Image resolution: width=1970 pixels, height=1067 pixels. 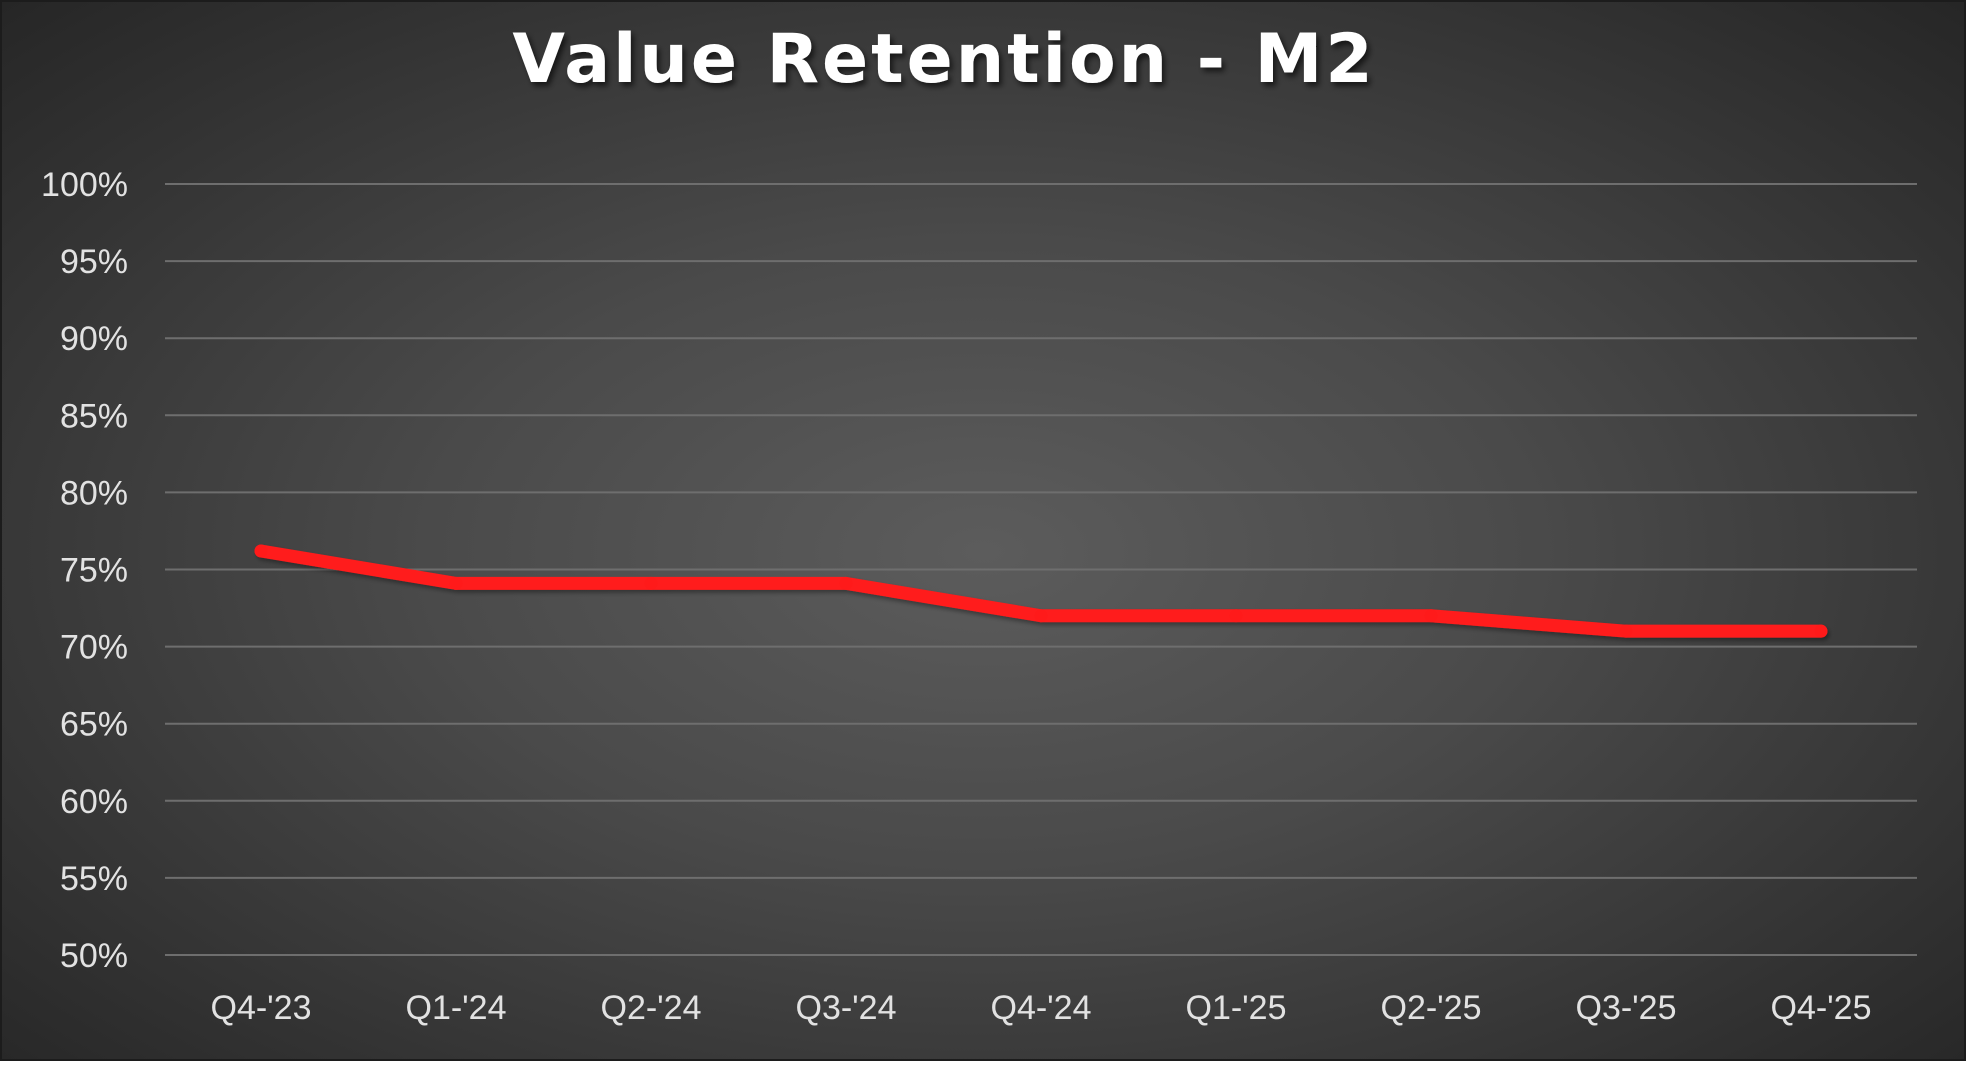 I want to click on series-layer, so click(x=1041, y=591).